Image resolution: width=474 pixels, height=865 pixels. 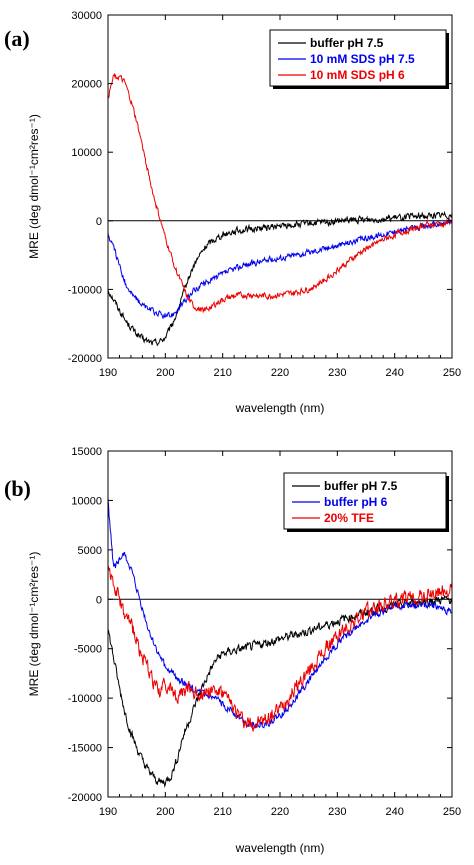 I want to click on legend-label: 10 mM SDS pH 6, so click(x=357, y=75).